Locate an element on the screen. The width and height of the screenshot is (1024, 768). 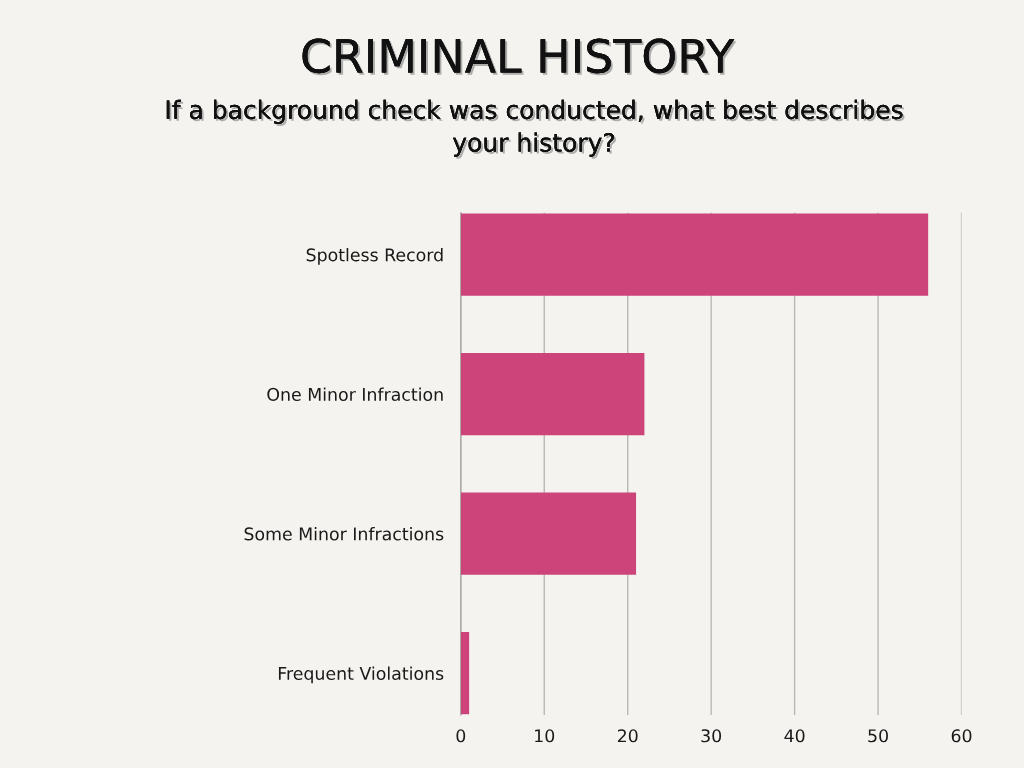
y-tick-label: One Minor Infraction is located at coordinates (355, 394).